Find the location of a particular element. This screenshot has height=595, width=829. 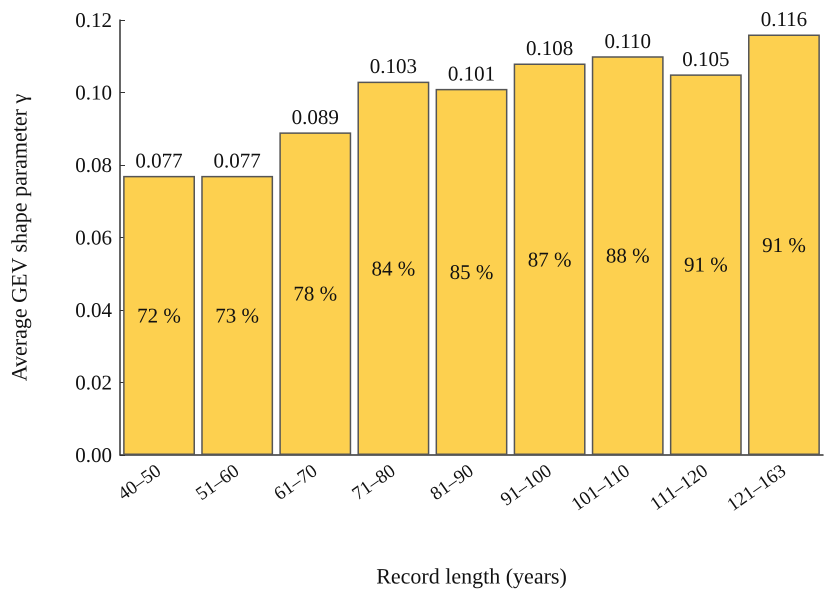

y-tick-label: 0.10 is located at coordinates (93, 92).